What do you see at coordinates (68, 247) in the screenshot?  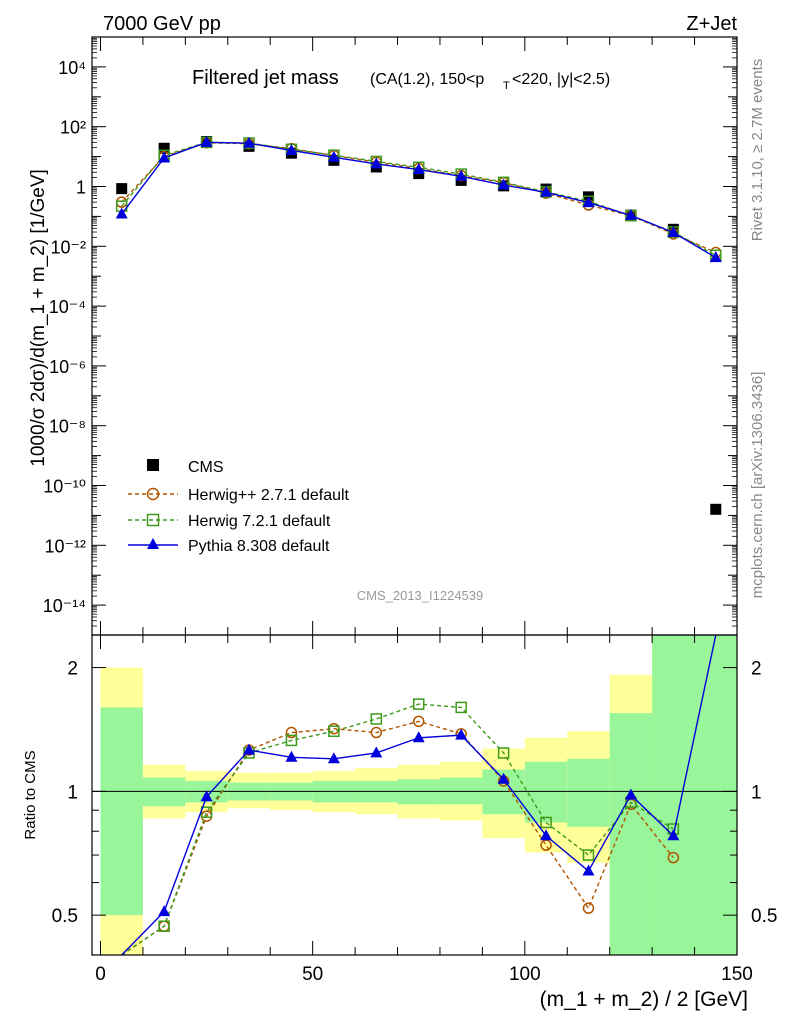 I see `top-y-tick-label: 10⁻²` at bounding box center [68, 247].